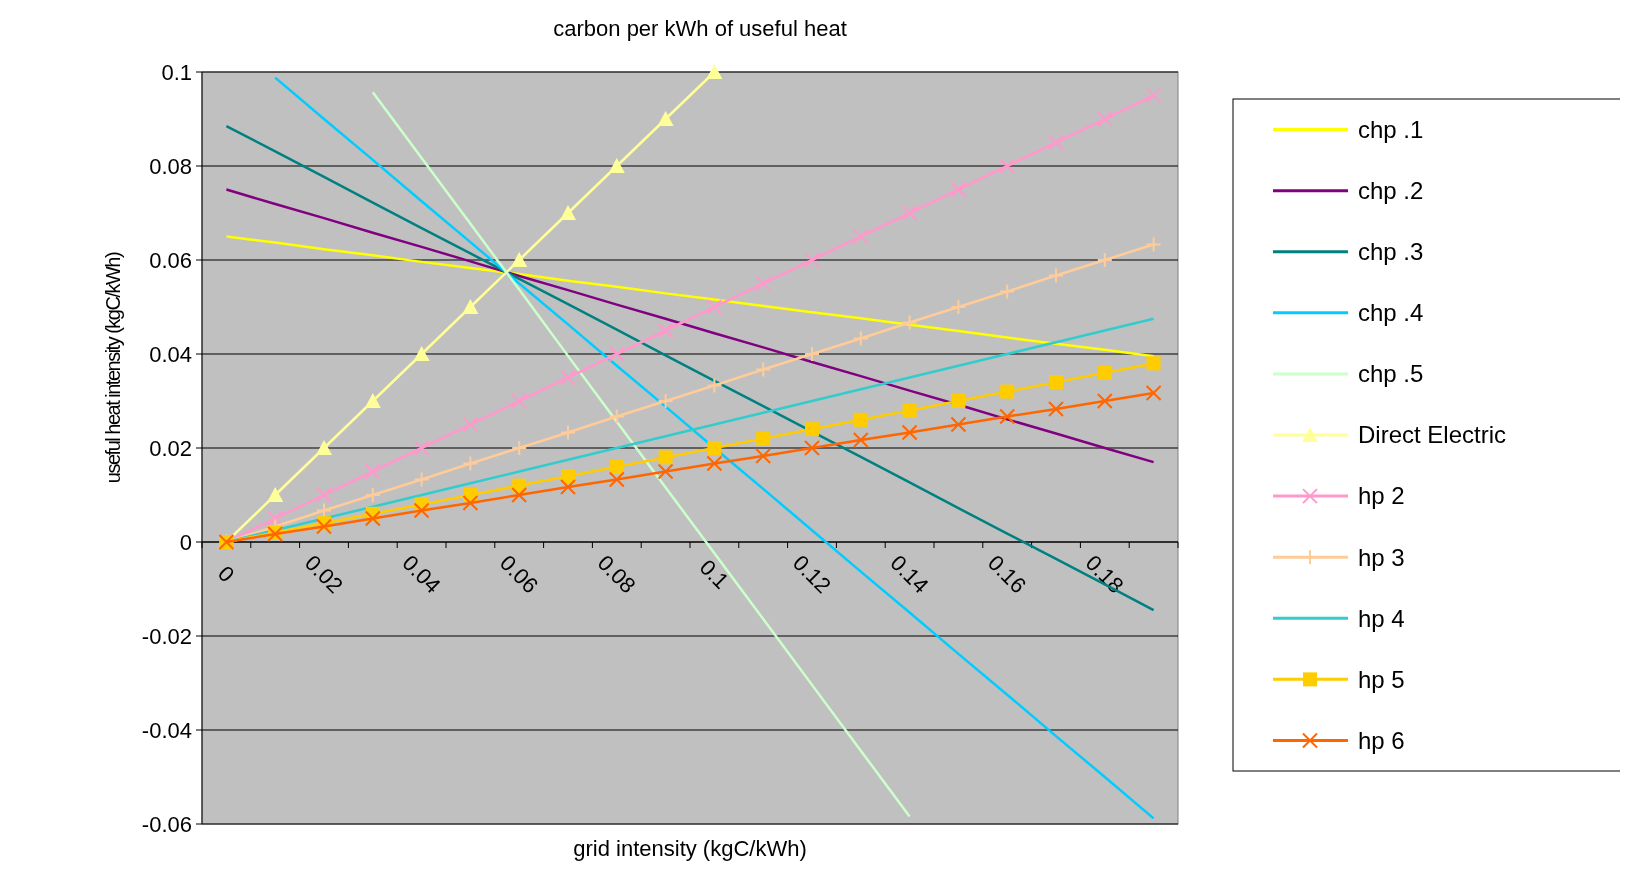 The height and width of the screenshot is (875, 1628). Describe the element at coordinates (616, 574) in the screenshot. I see `x-tick-label: 0.08` at that location.